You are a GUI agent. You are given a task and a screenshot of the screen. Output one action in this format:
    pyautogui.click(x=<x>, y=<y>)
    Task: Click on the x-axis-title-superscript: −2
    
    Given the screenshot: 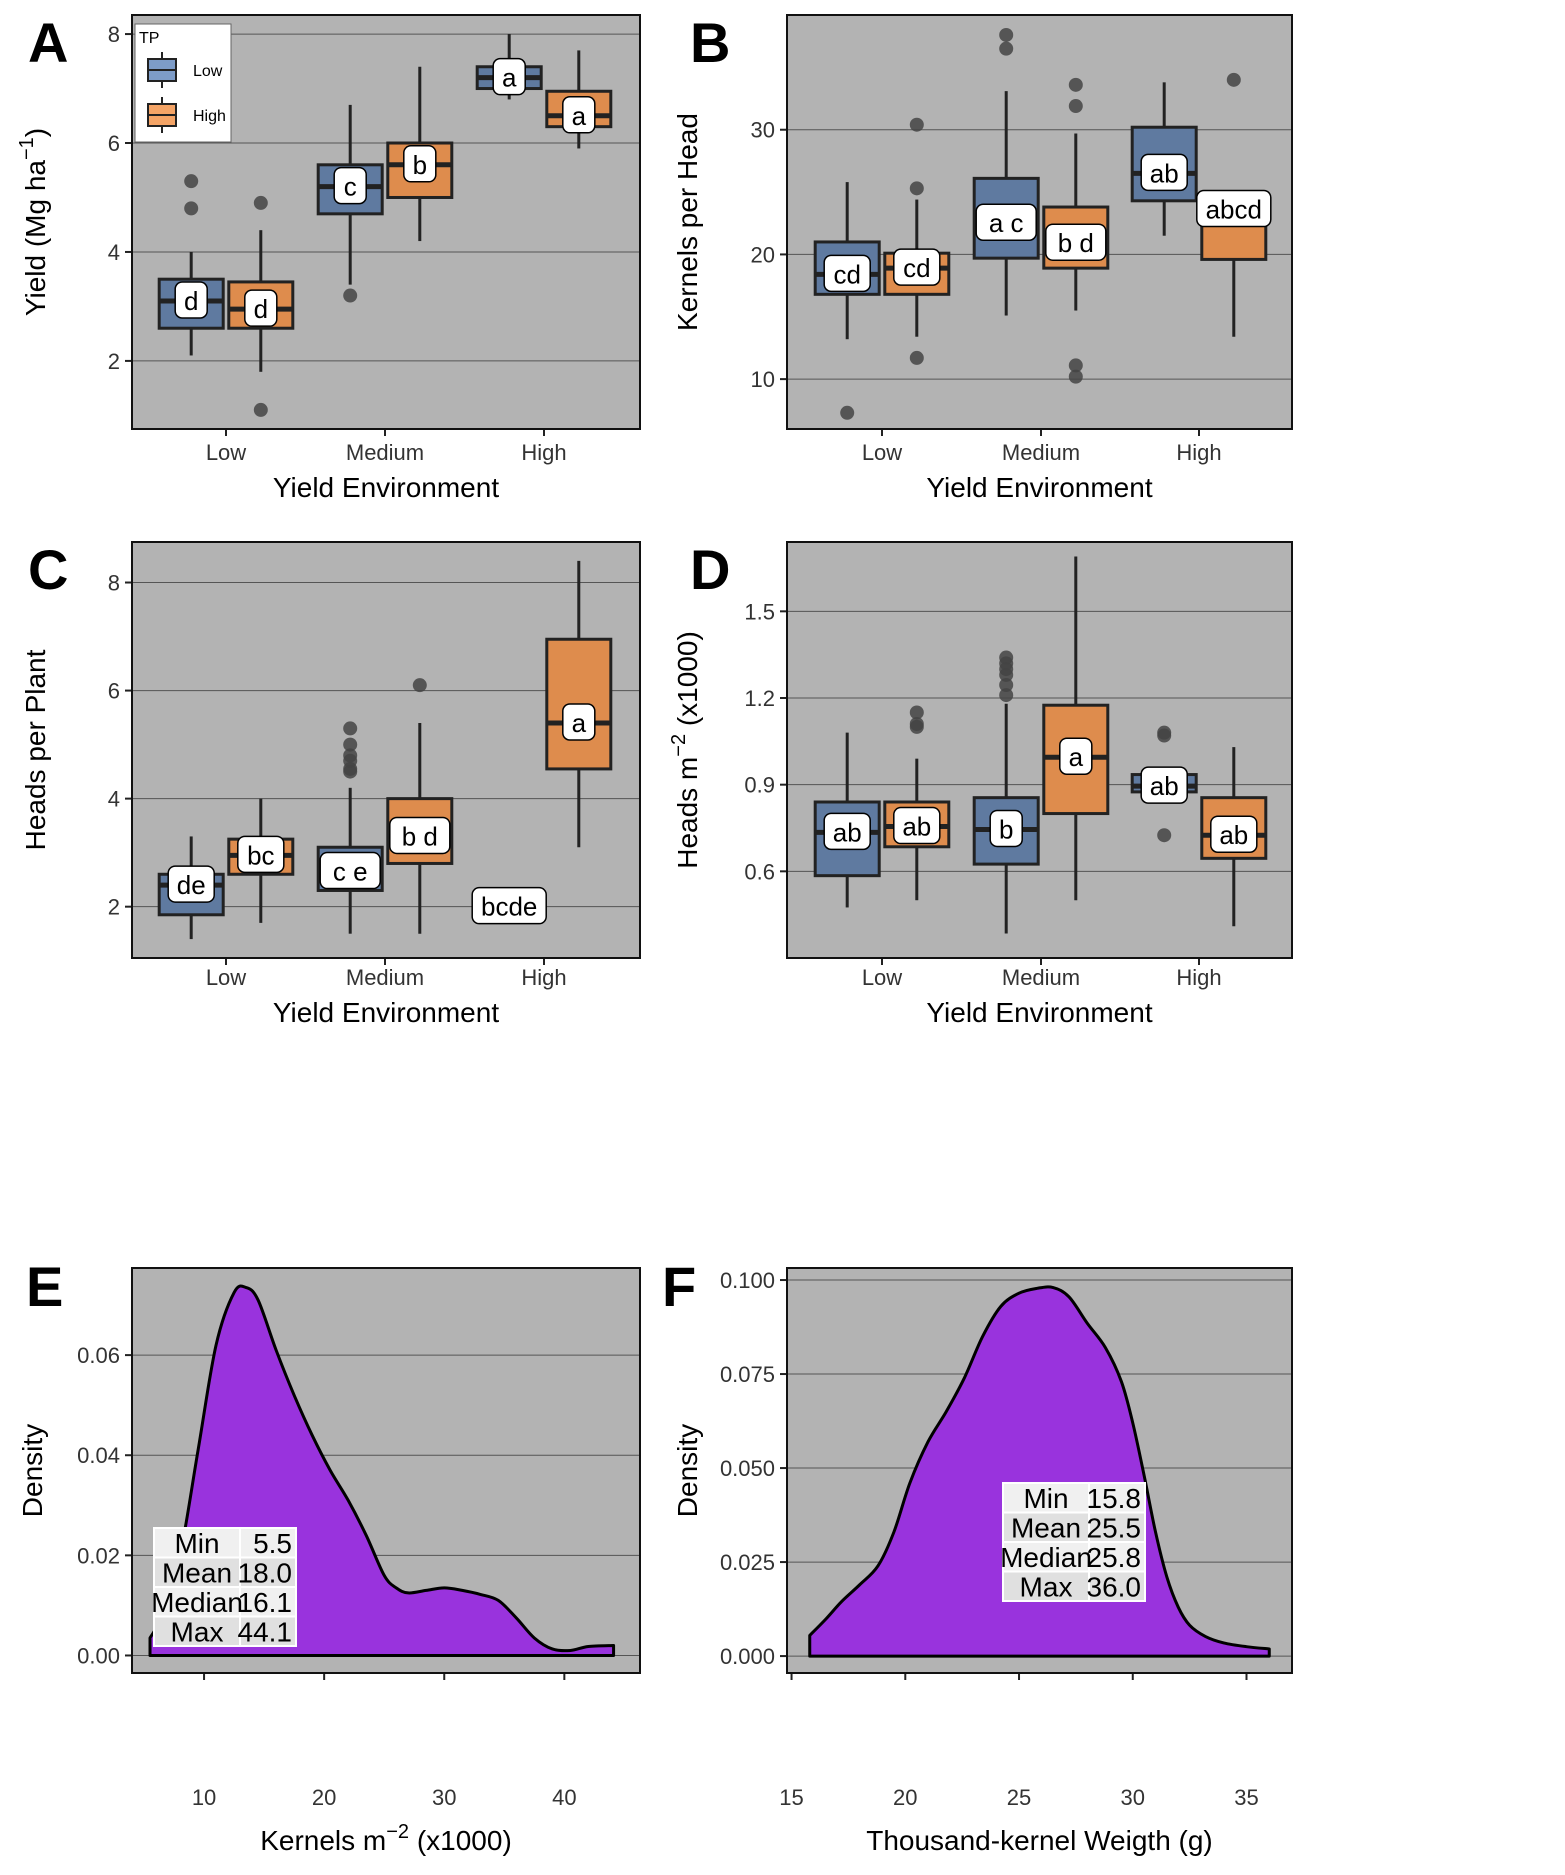 What is the action you would take?
    pyautogui.click(x=397, y=1832)
    